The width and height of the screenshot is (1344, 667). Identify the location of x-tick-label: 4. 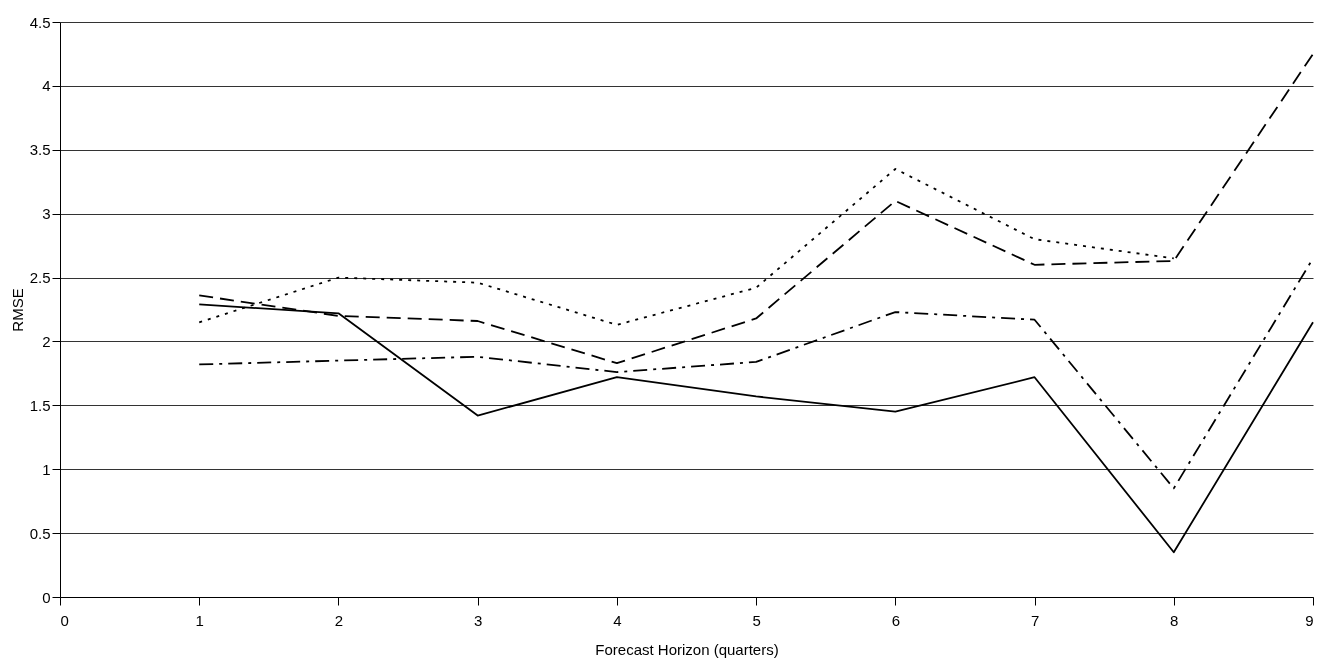
(617, 620).